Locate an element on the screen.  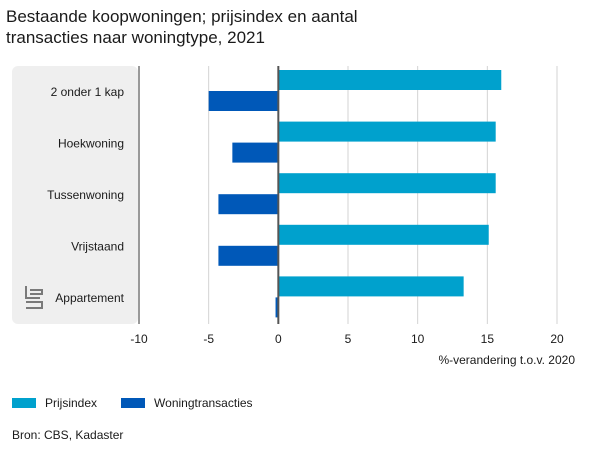
x-tick-label: -10 is located at coordinates (139, 339).